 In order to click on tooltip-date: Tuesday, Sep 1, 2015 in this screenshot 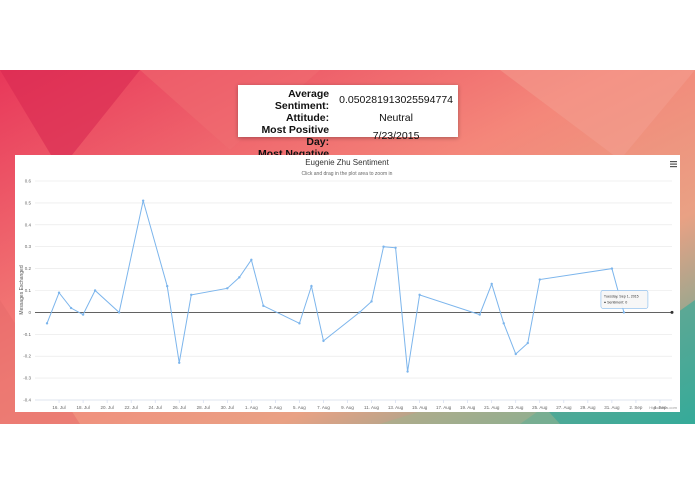, I will do `click(621, 296)`.